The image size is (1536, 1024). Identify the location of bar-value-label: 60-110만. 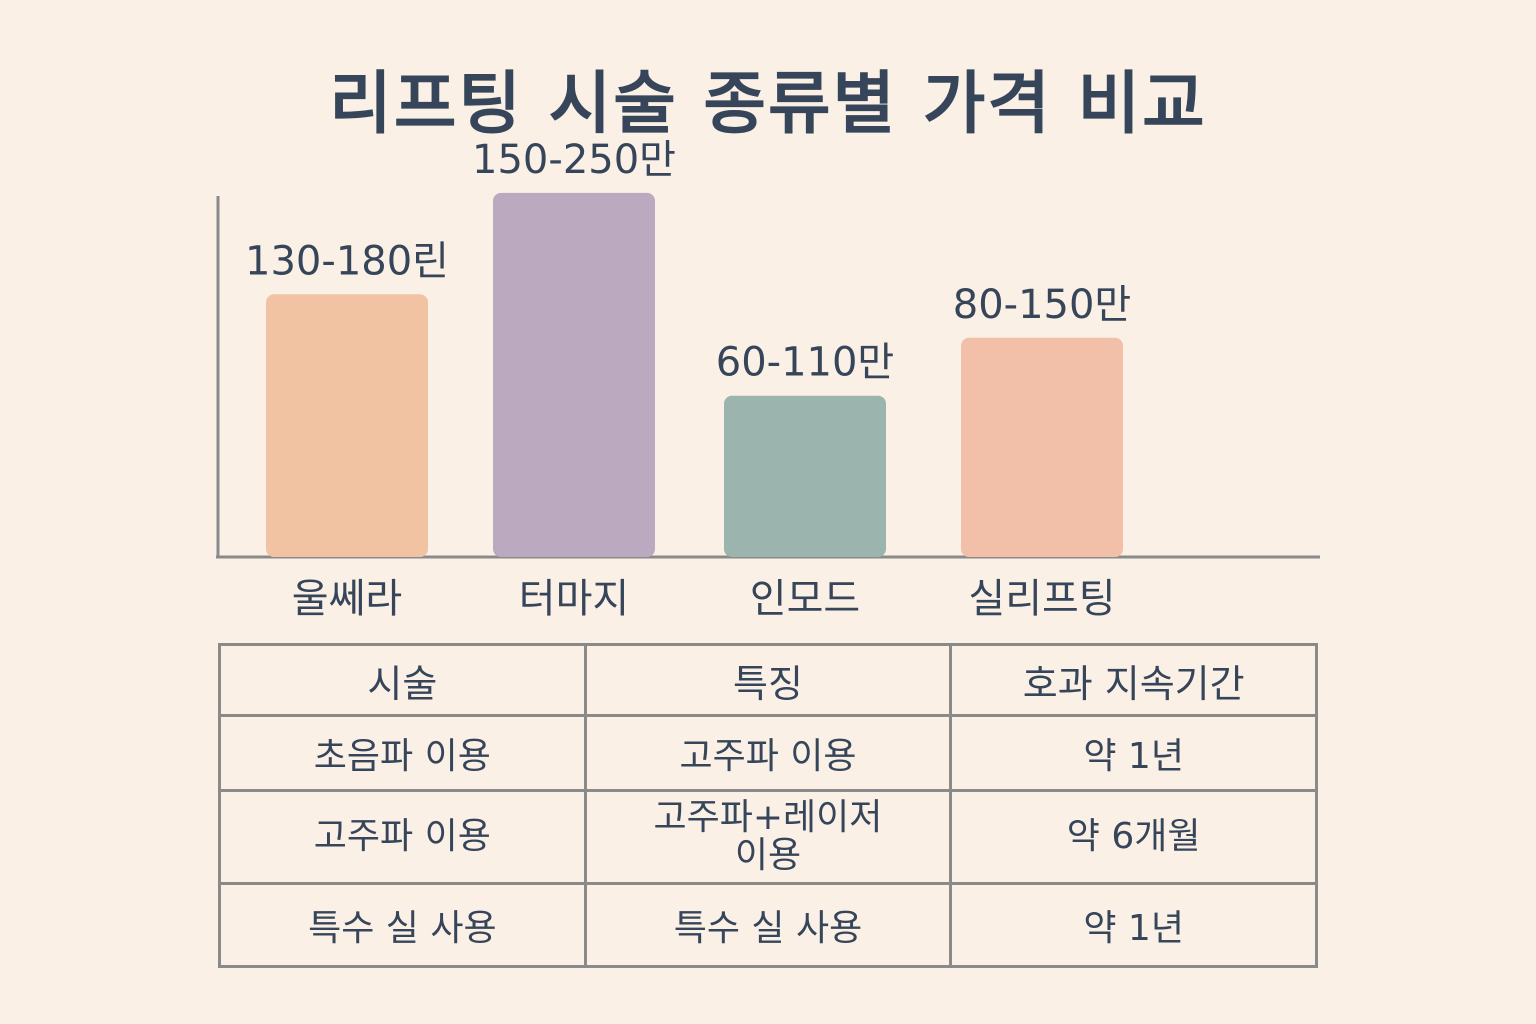
(805, 363).